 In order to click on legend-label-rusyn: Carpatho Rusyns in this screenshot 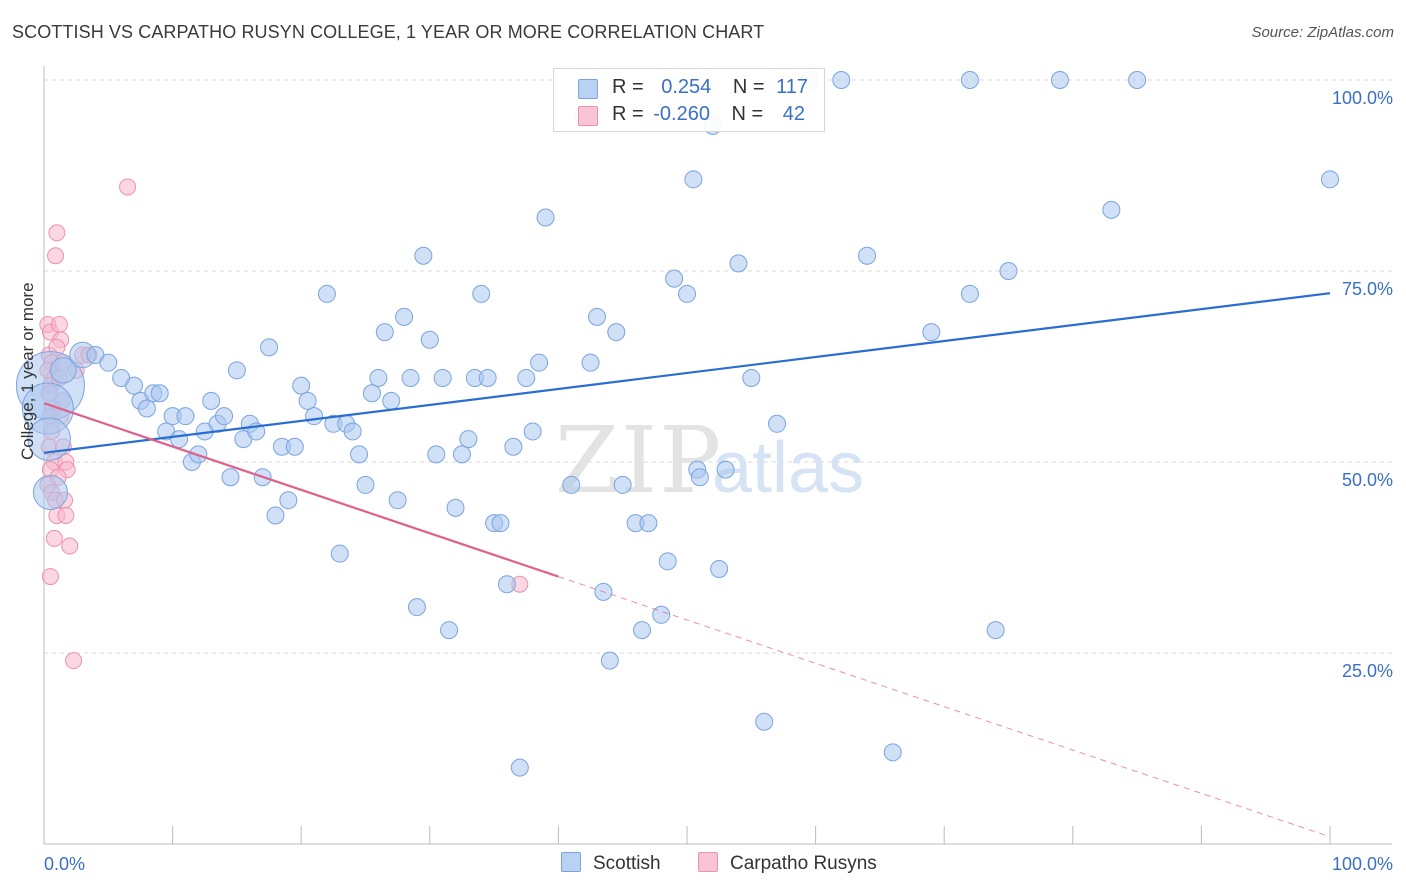, I will do `click(803, 863)`.